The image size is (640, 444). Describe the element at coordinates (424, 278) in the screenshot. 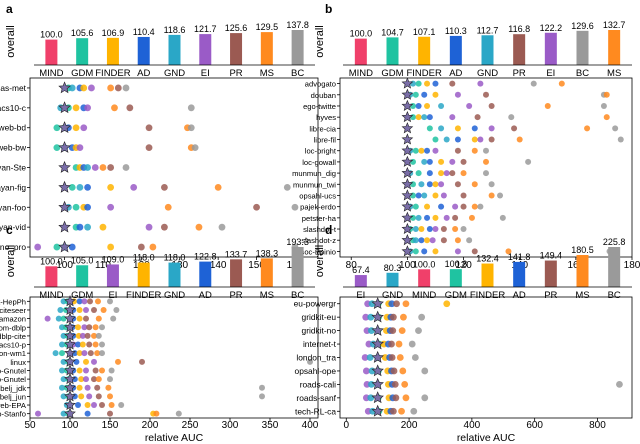

I see `bar-mind` at that location.